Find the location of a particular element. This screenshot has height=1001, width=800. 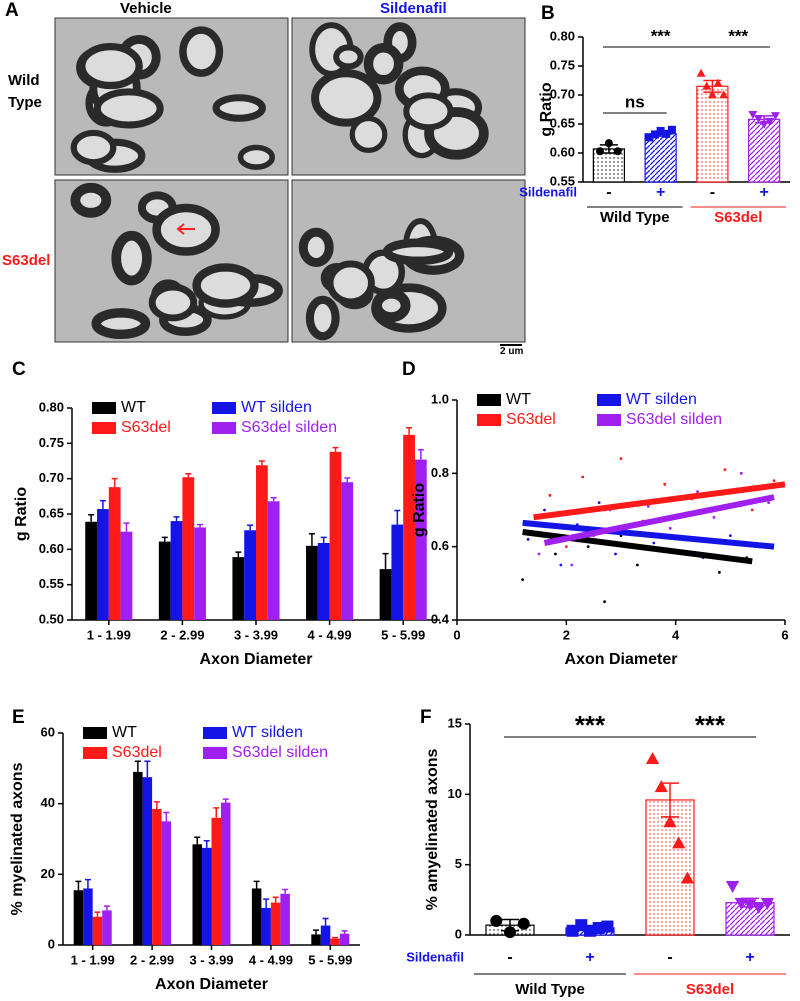

category-title: Sildenafil is located at coordinates (435, 956).